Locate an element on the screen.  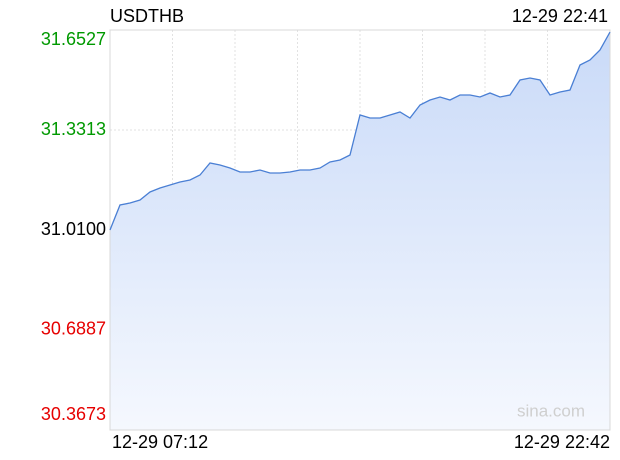
x-start-label: 12-29 07:12 is located at coordinates (160, 442).